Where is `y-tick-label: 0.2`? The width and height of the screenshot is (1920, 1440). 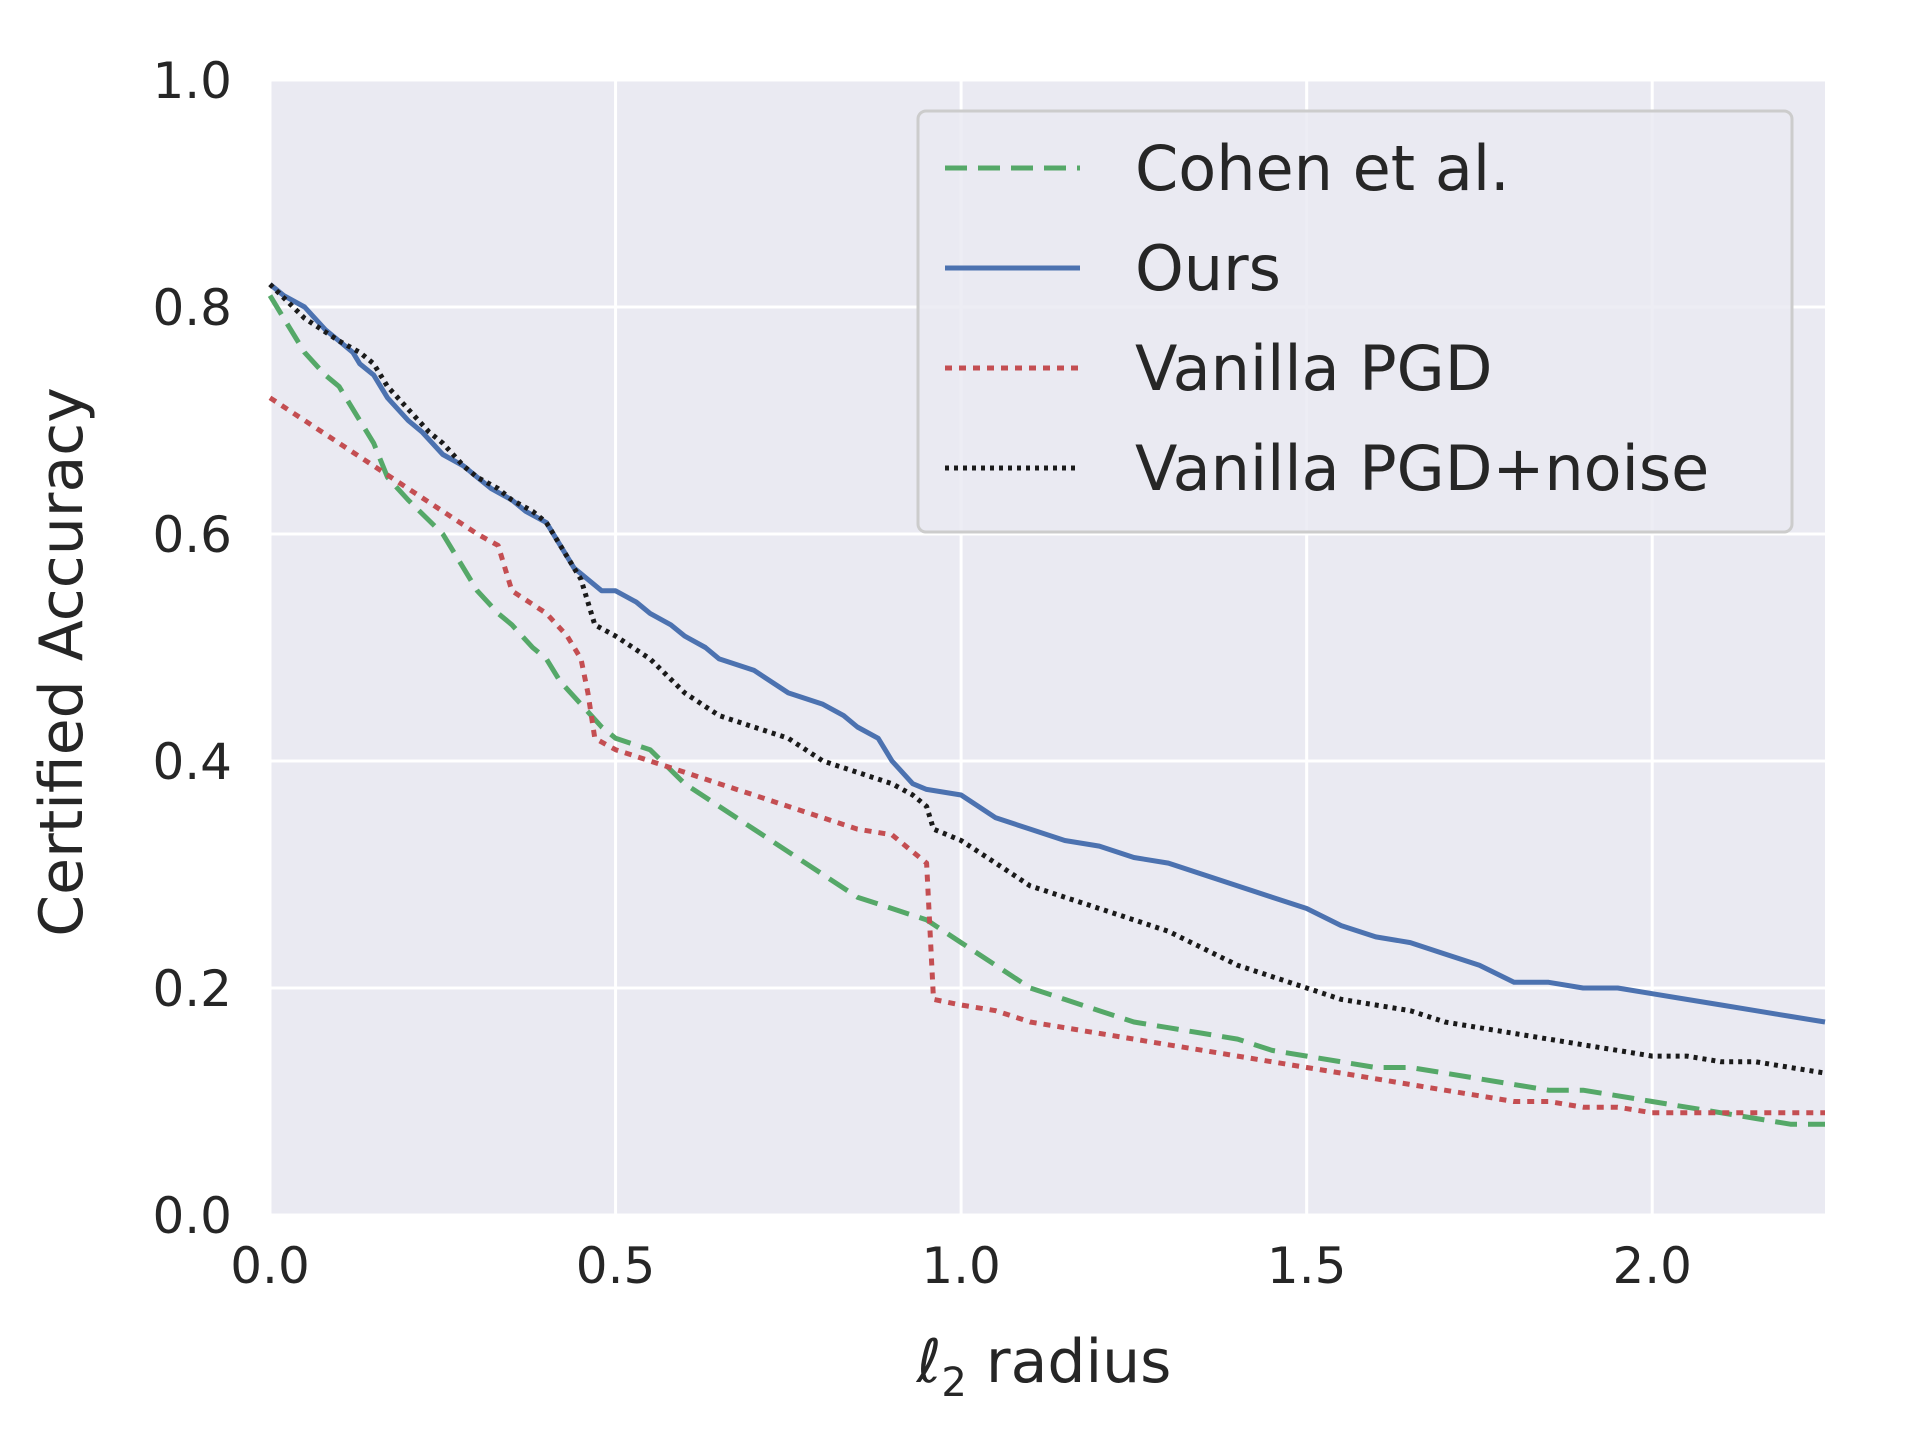
y-tick-label: 0.2 is located at coordinates (192, 989).